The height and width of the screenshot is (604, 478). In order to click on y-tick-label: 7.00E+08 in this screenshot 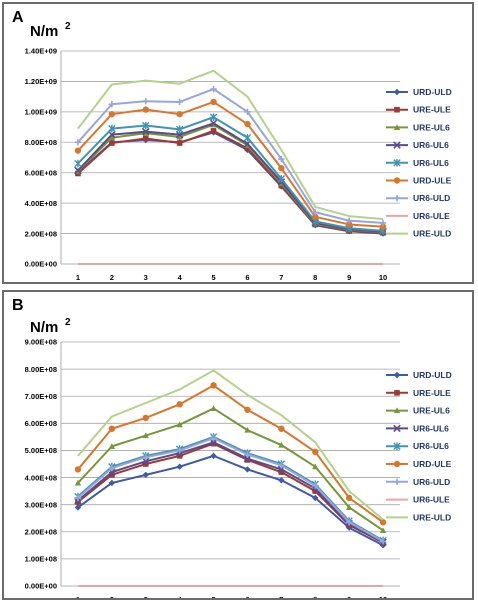, I will do `click(41, 396)`.